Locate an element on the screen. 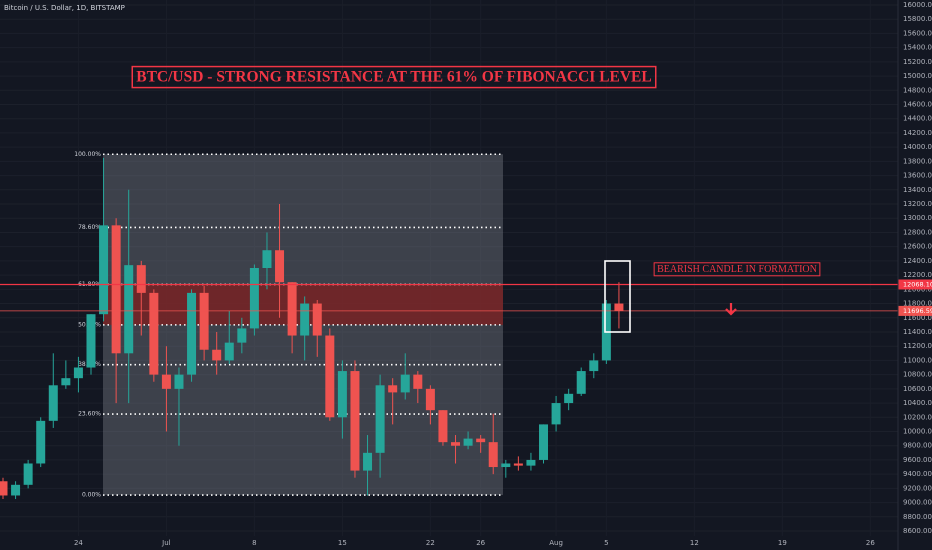 The height and width of the screenshot is (550, 932). y-tick-label: 10200.00 is located at coordinates (917, 417).